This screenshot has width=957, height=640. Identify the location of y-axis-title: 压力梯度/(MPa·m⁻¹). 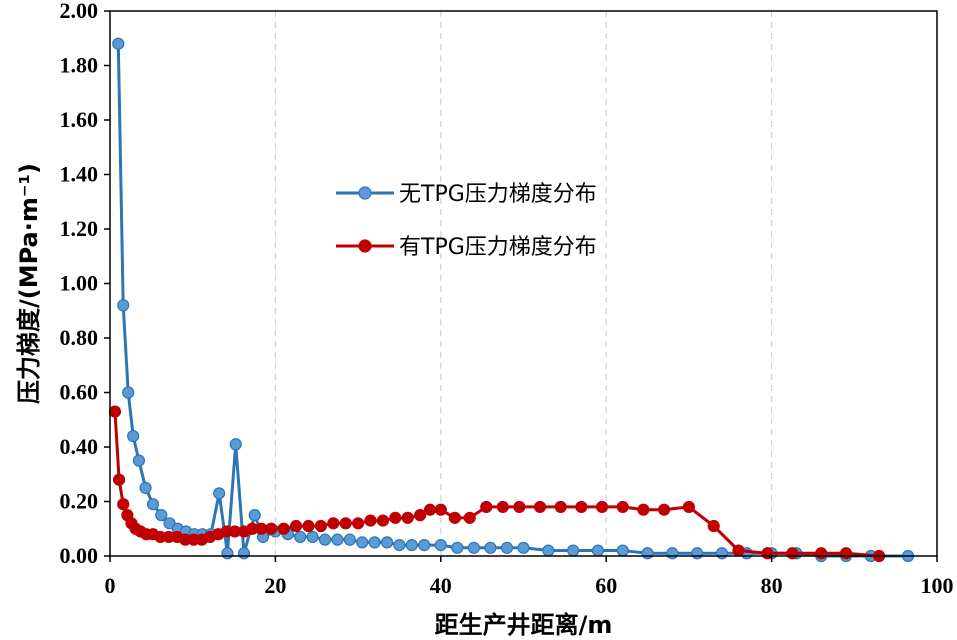
(29, 283).